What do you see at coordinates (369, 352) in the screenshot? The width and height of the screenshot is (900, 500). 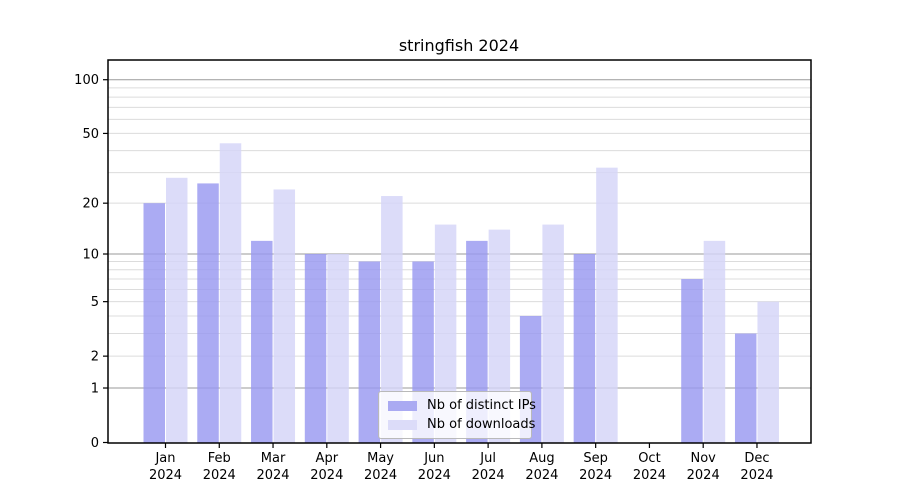 I see `bar-distinct-ips-may-2024` at bounding box center [369, 352].